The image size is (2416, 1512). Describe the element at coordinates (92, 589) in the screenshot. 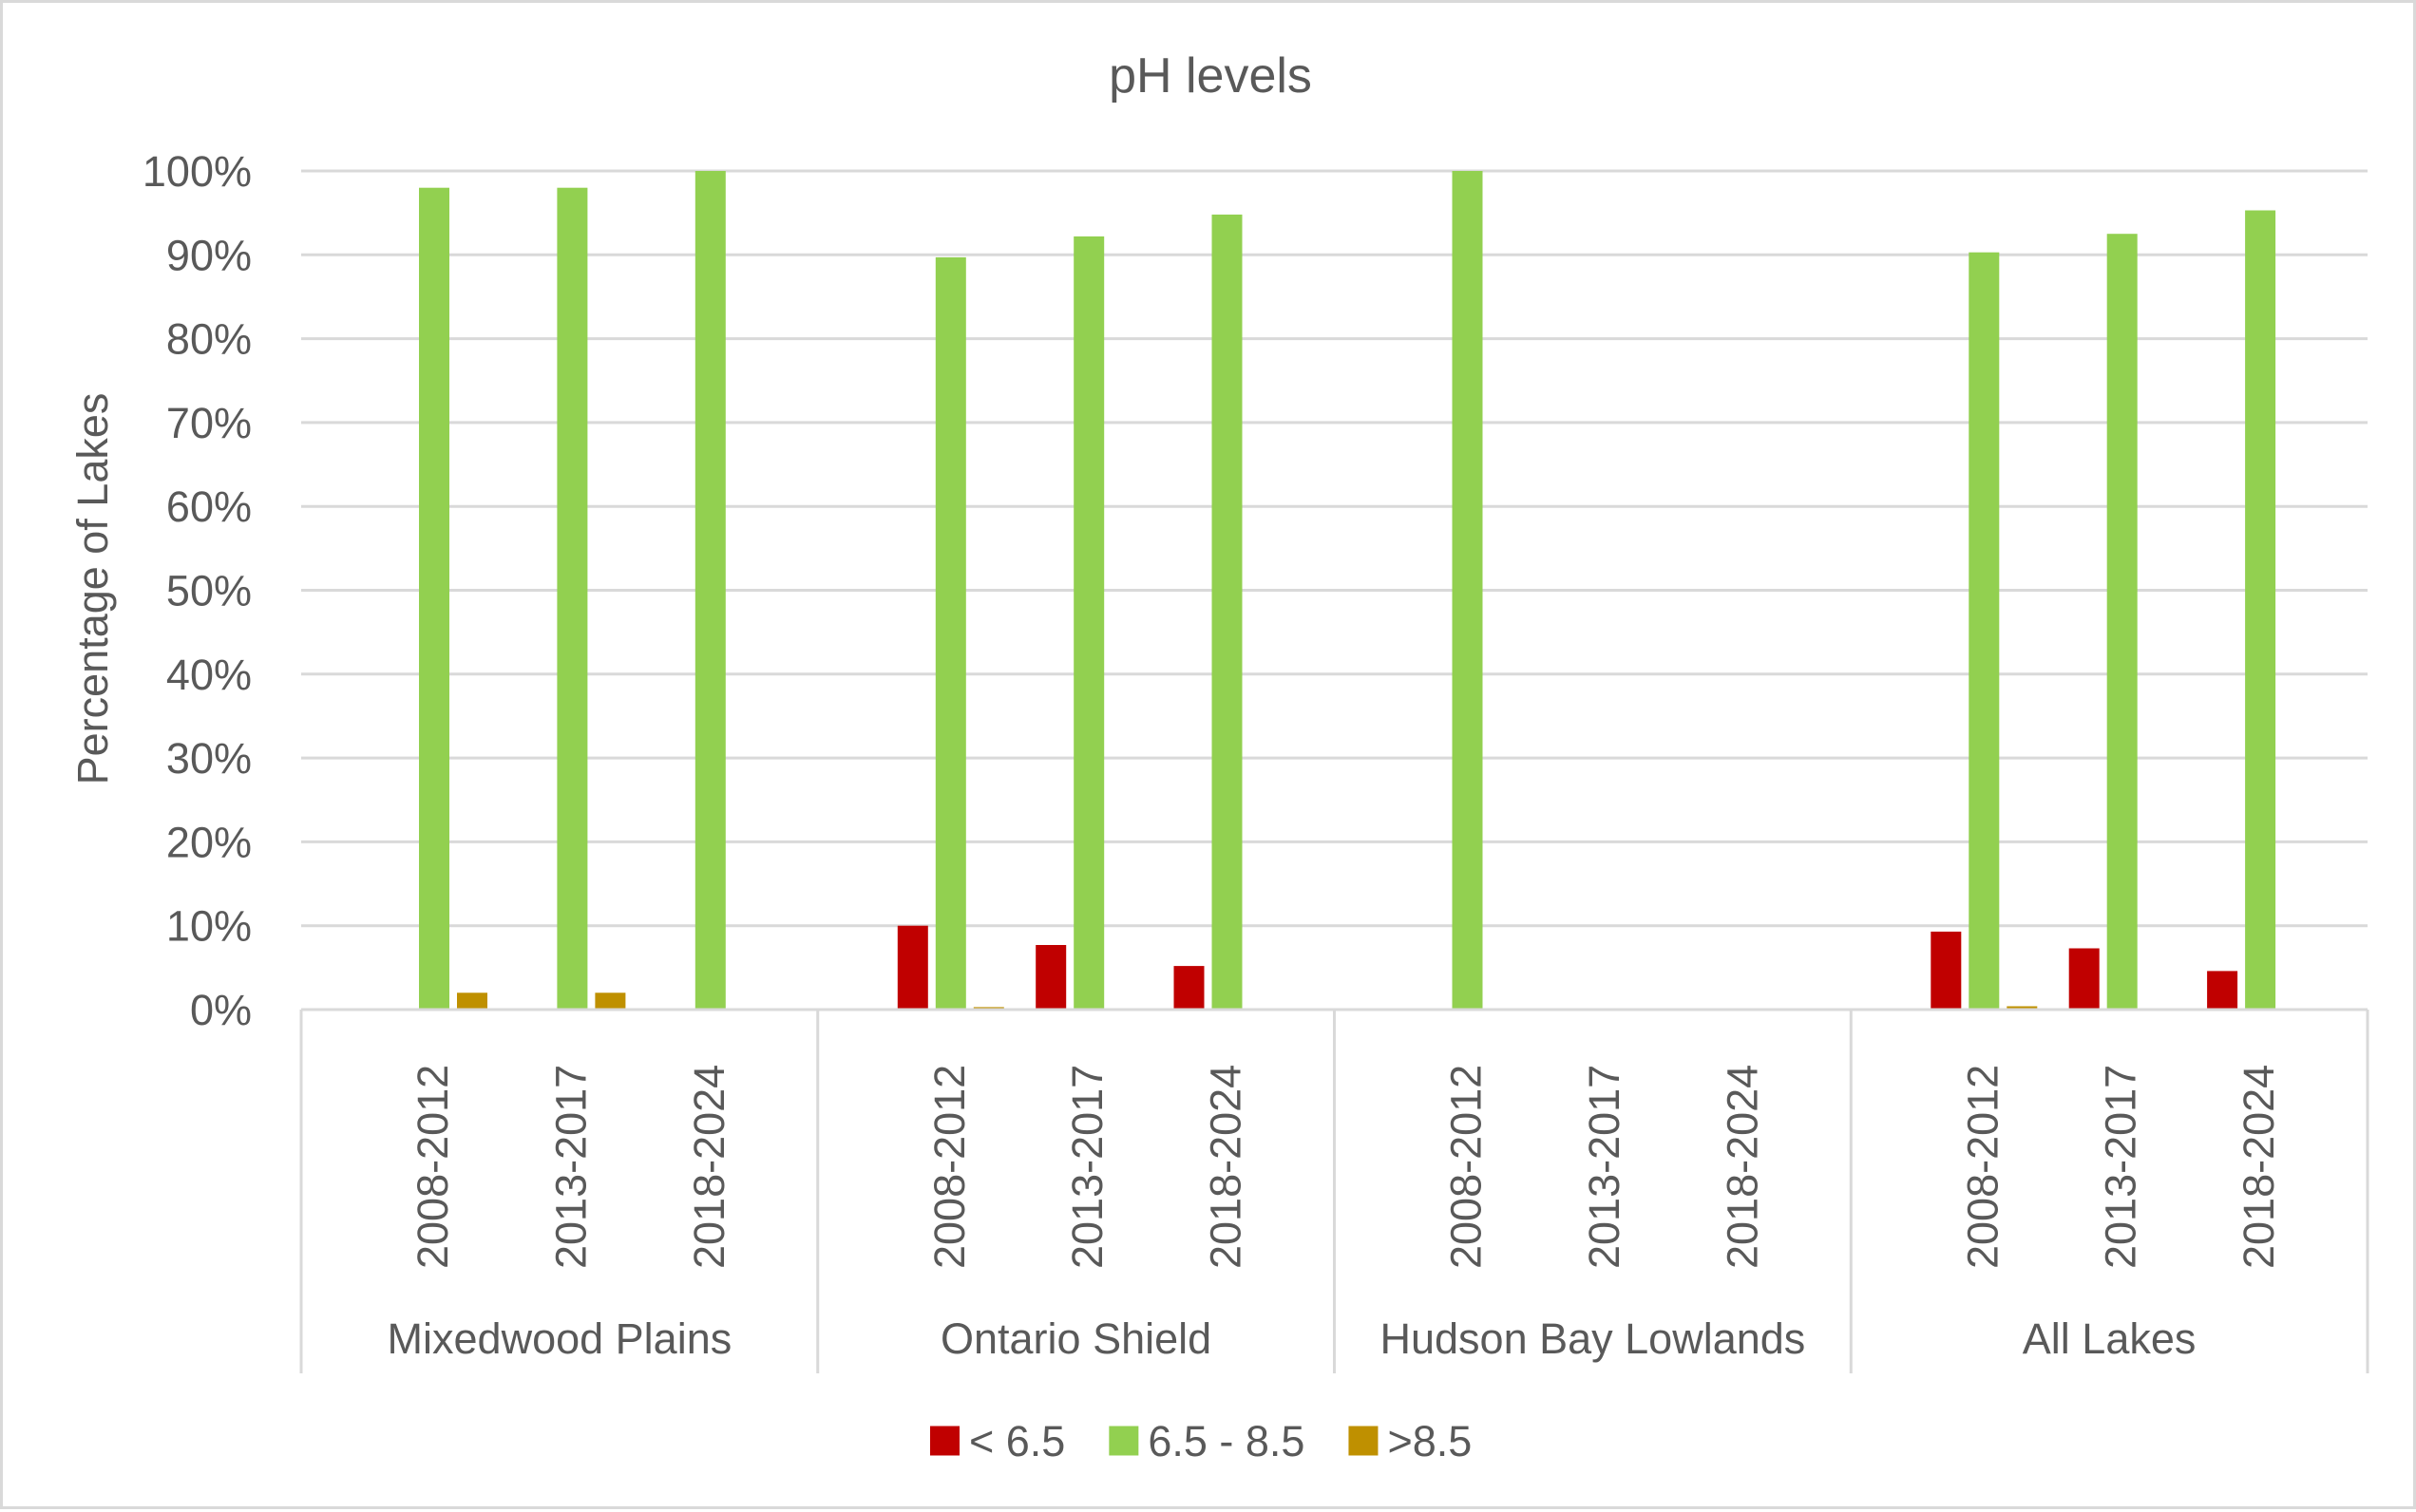

I see `y-axis-label: Percentage of Lakes` at that location.